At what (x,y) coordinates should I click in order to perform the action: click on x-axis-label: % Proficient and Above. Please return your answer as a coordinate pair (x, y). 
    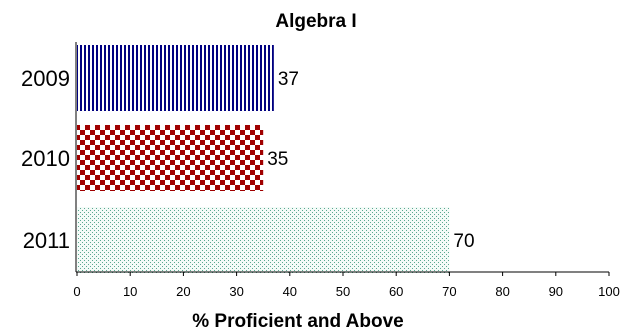
    Looking at the image, I should click on (298, 321).